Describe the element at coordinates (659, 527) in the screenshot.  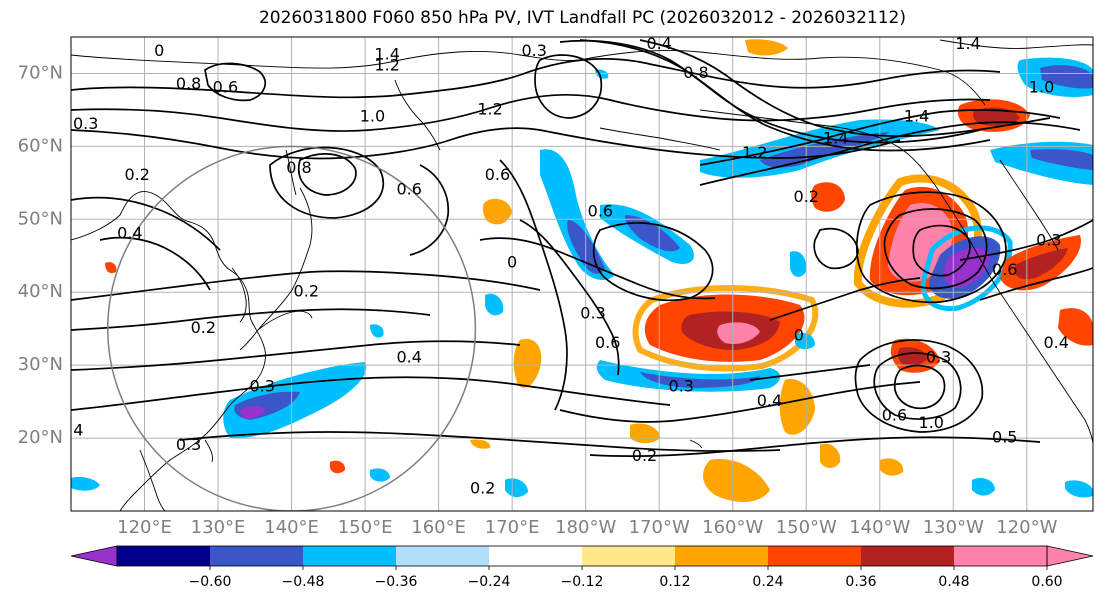
I see `longitude-tick-label: 170°W` at that location.